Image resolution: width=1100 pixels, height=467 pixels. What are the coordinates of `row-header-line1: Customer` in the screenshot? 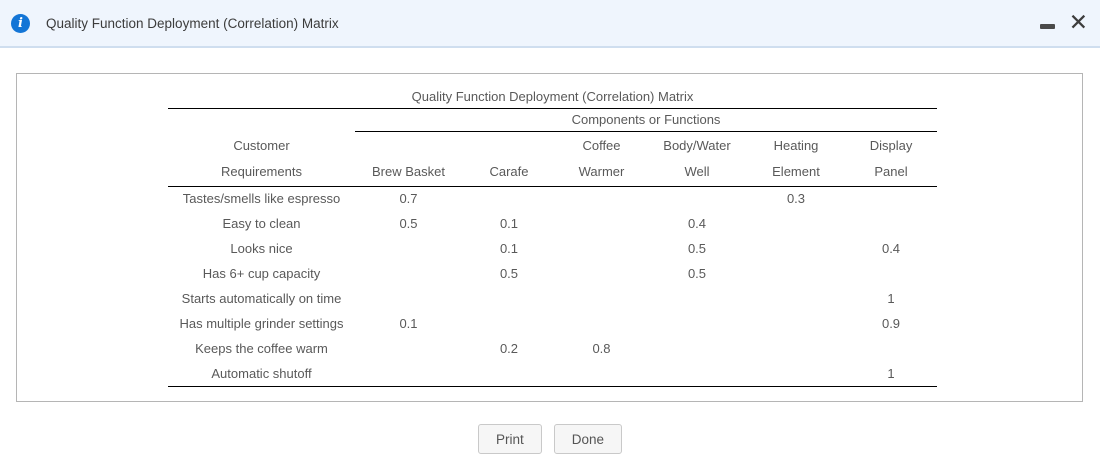 It's located at (261, 145).